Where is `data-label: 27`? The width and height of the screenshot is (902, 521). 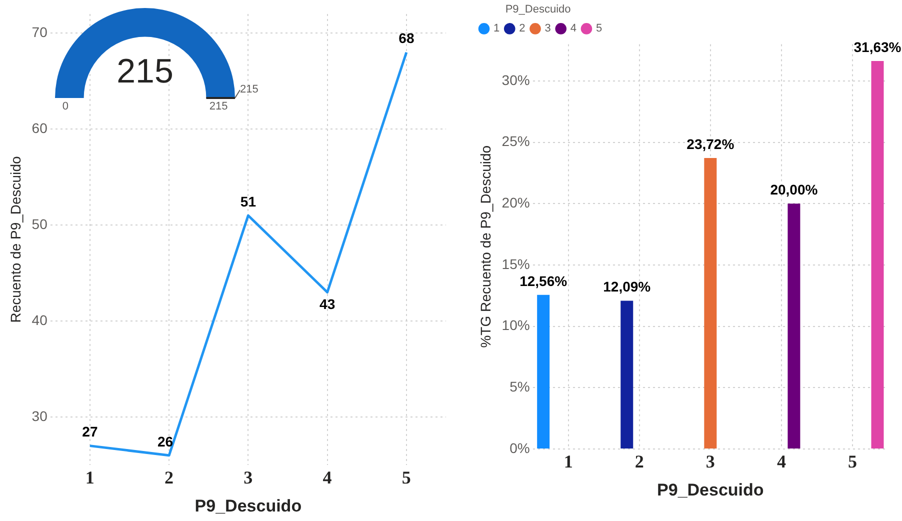
data-label: 27 is located at coordinates (90, 432).